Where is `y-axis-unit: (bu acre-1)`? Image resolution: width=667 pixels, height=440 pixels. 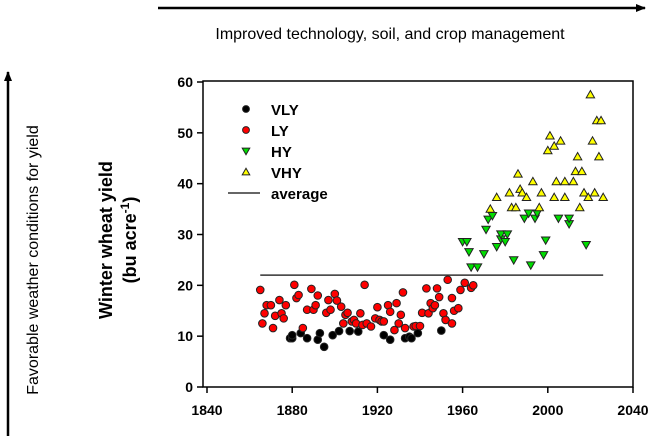
y-axis-unit: (bu acre-1) is located at coordinates (129, 240).